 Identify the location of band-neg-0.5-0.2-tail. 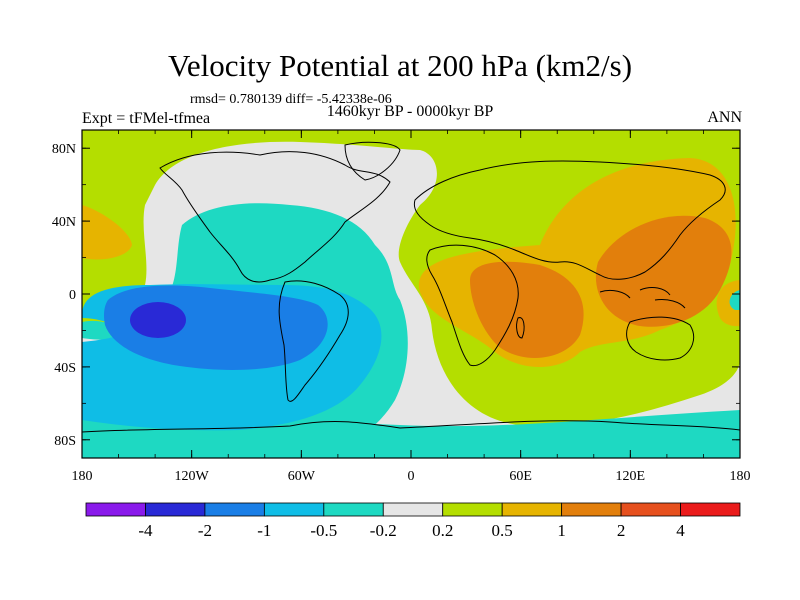
(411, 434).